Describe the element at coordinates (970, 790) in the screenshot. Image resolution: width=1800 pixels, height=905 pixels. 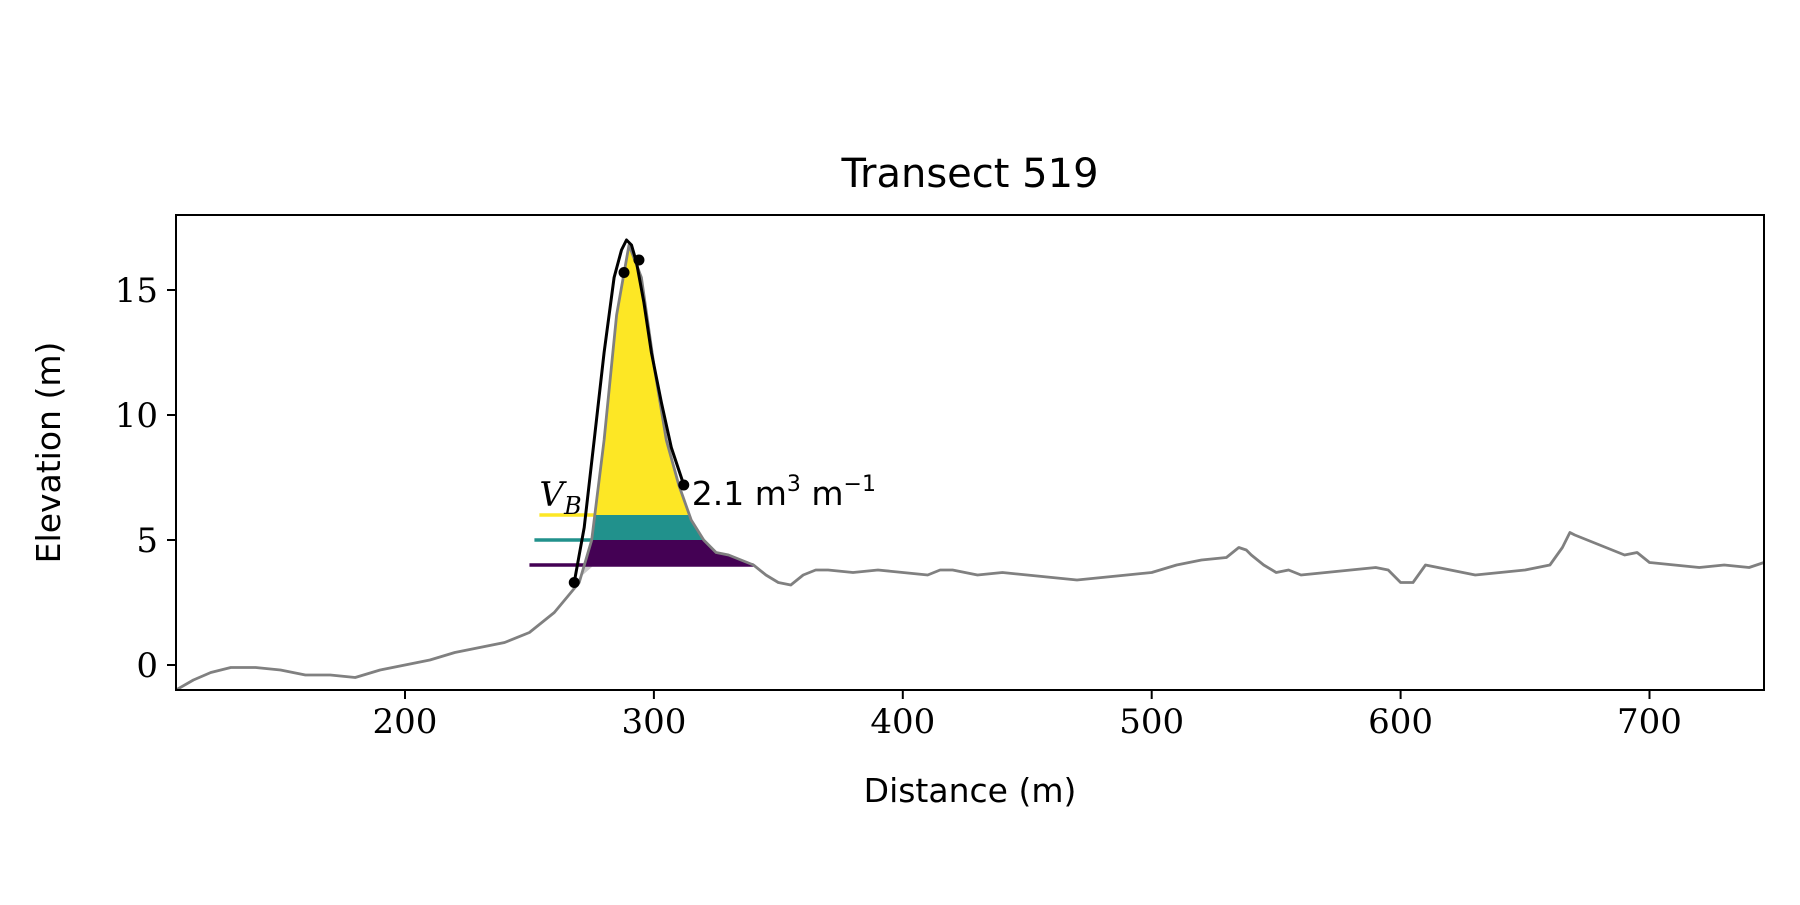
I see `x-axis-label: Distance (m)` at that location.